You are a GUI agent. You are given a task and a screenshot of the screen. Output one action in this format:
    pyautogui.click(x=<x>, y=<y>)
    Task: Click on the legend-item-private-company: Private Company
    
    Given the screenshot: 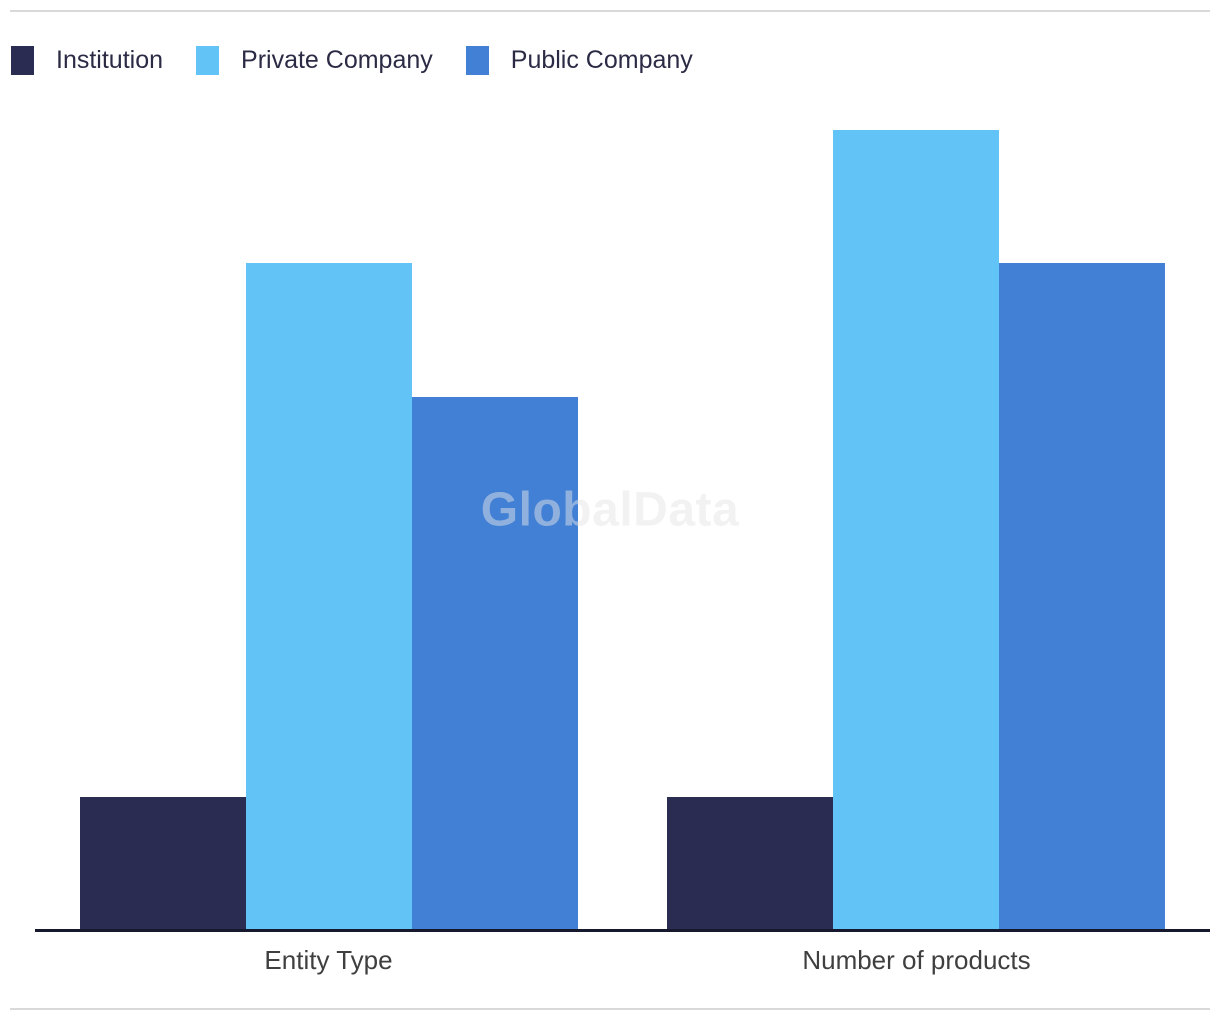 What is the action you would take?
    pyautogui.click(x=314, y=60)
    